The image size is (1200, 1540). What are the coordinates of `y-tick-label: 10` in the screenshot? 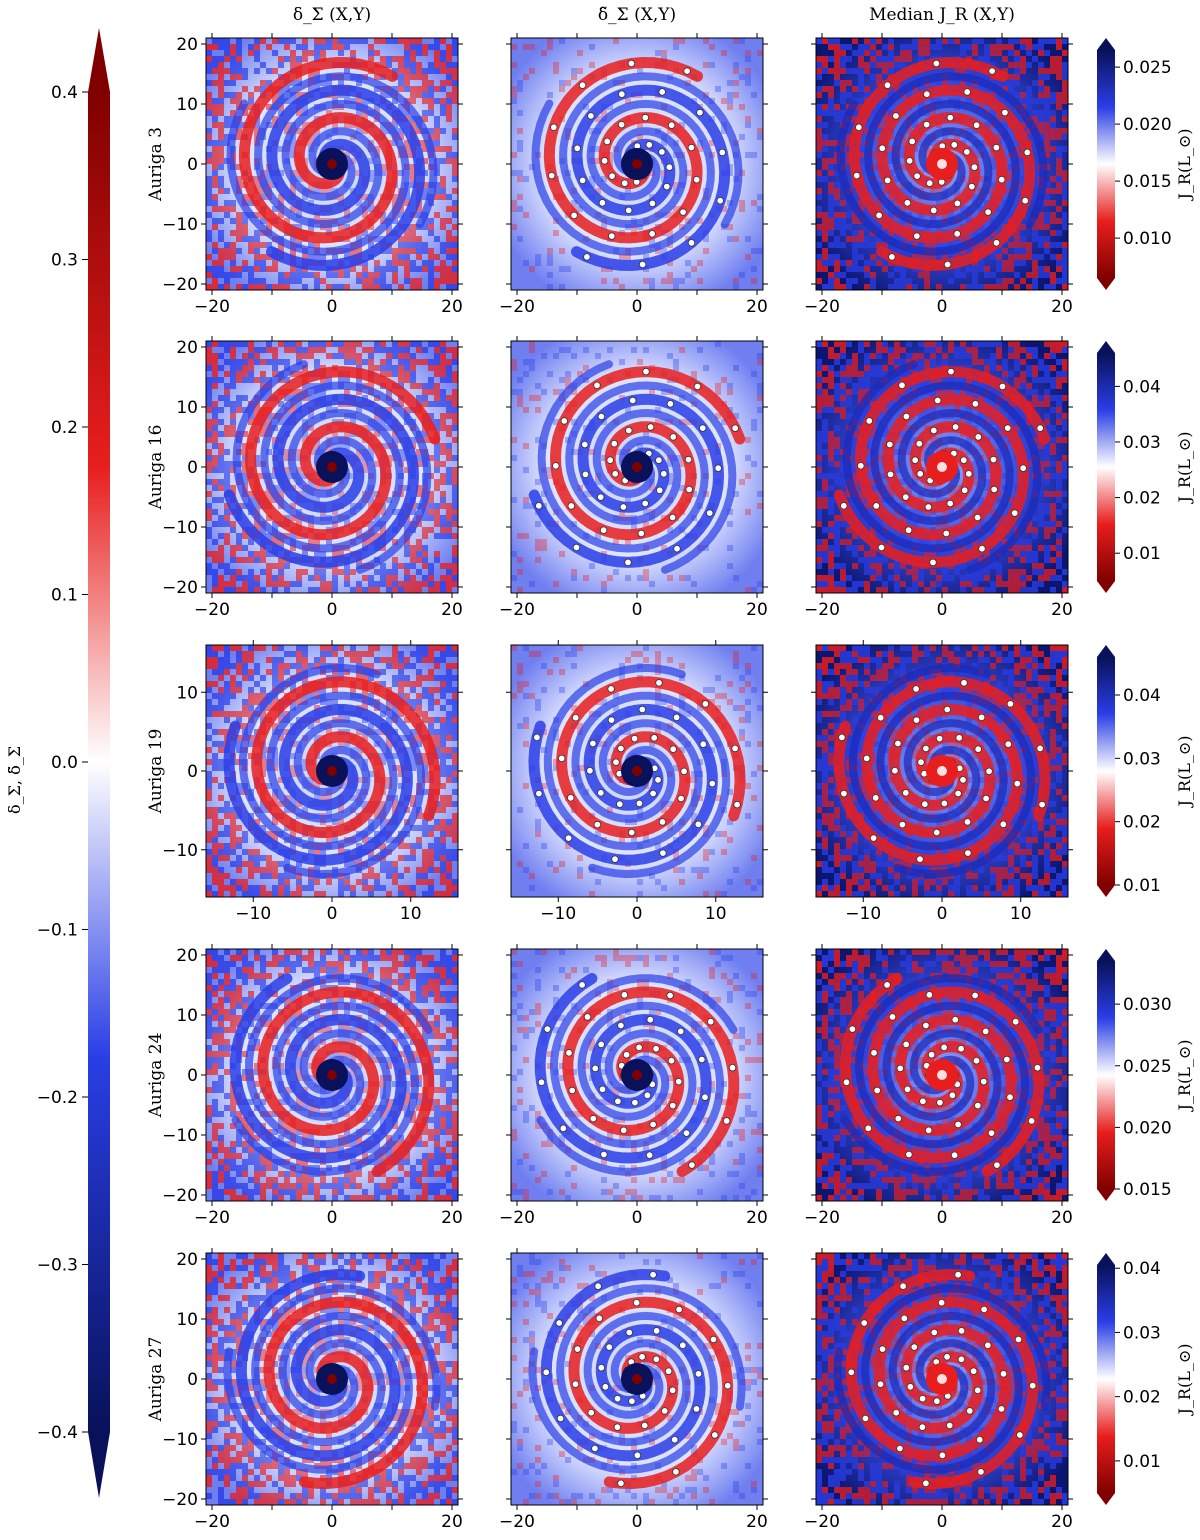 It's located at (187, 408).